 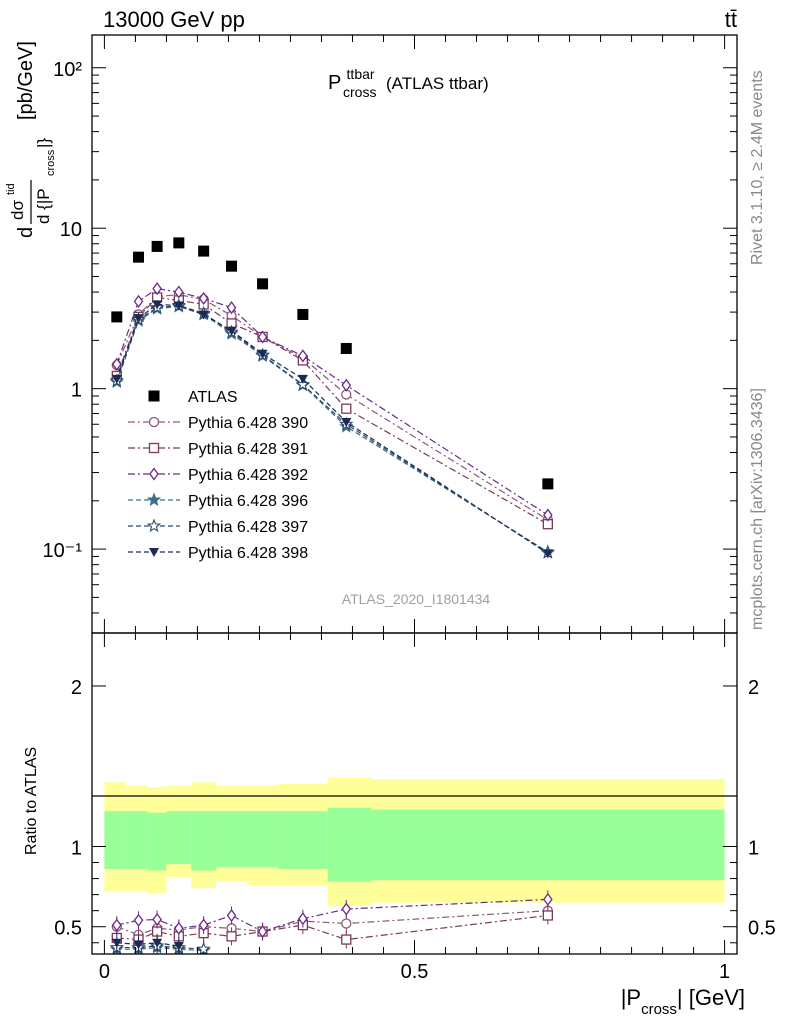 What do you see at coordinates (104, 972) in the screenshot?
I see `x-tick-label: 0` at bounding box center [104, 972].